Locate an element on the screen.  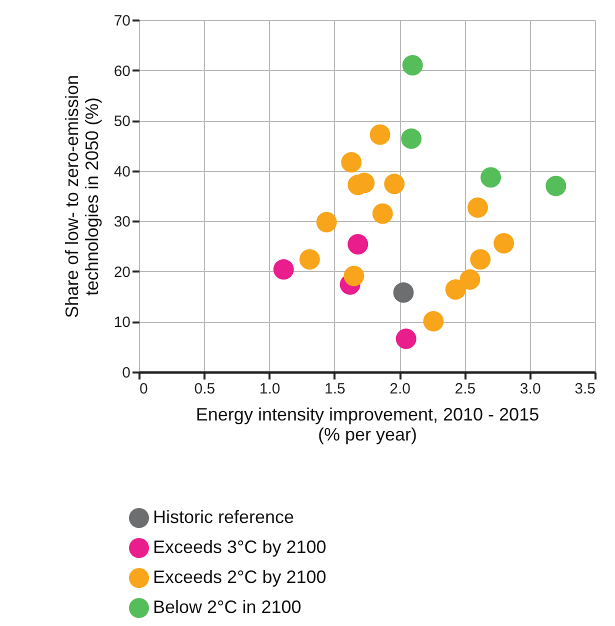
x-tick-label: 0 is located at coordinates (144, 389).